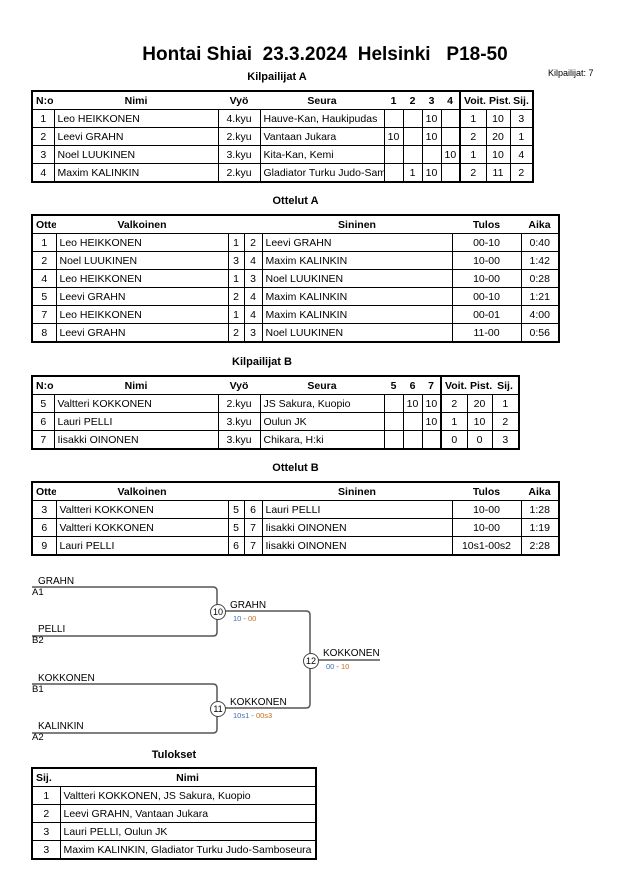  What do you see at coordinates (52, 629) in the screenshot?
I see `bracket-entry-name: PELLI` at bounding box center [52, 629].